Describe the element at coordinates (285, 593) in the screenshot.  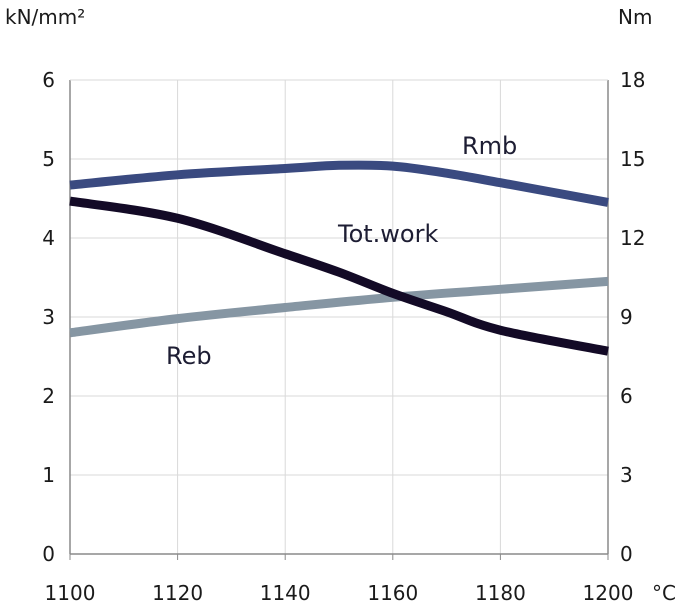
I see `x-tick-label: 1140` at that location.